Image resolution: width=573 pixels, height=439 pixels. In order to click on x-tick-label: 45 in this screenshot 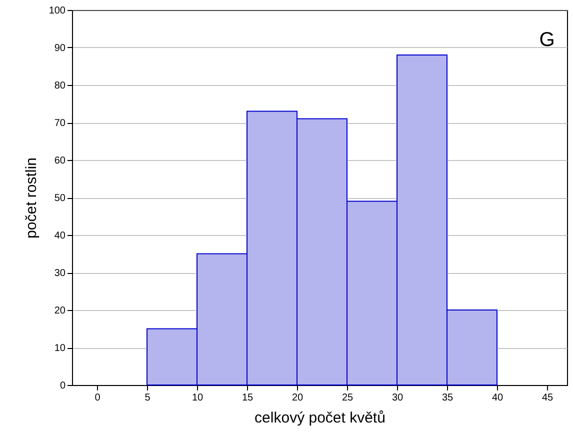, I will do `click(548, 398)`.